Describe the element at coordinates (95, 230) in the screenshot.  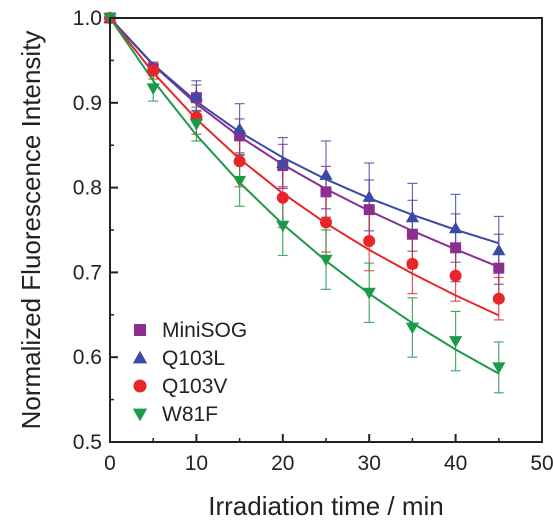
I see `y-axis-ticks: 0.5 0.6 0.7 0.8 0.9 1.0` at that location.